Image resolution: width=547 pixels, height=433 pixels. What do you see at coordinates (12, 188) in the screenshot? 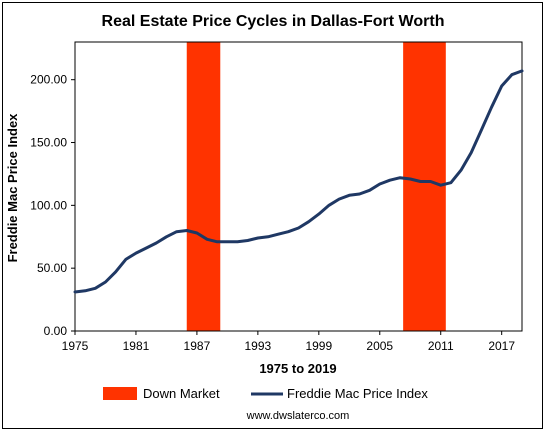
I see `y-axis-label: Freddie Mac Price Index` at bounding box center [12, 188].